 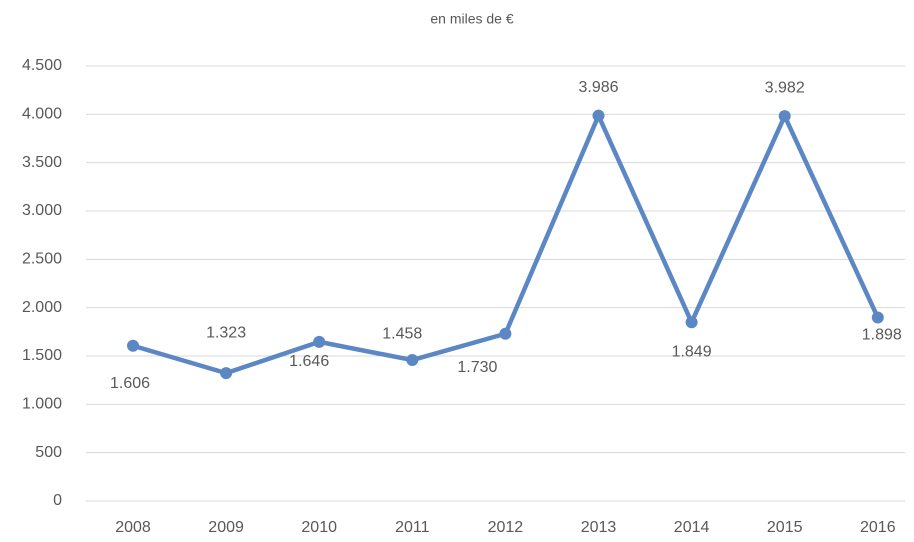 What do you see at coordinates (42, 114) in the screenshot?
I see `y-tick-label: 4.000` at bounding box center [42, 114].